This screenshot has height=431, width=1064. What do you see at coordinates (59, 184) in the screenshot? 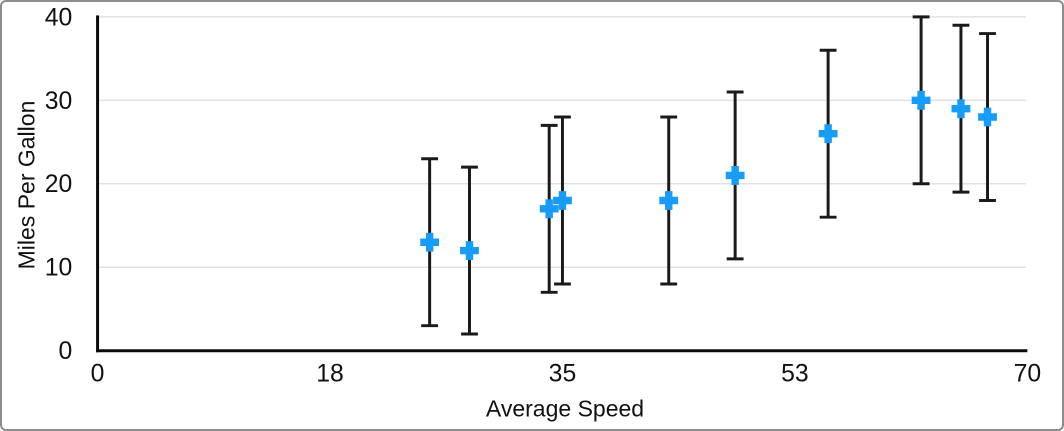
I see `y-tick-label: 20` at bounding box center [59, 184].